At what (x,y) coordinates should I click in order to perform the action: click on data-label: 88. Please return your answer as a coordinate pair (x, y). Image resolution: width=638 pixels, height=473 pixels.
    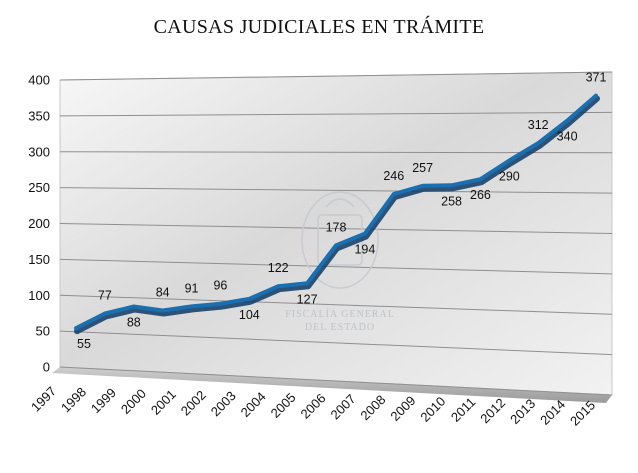
    Looking at the image, I should click on (134, 323).